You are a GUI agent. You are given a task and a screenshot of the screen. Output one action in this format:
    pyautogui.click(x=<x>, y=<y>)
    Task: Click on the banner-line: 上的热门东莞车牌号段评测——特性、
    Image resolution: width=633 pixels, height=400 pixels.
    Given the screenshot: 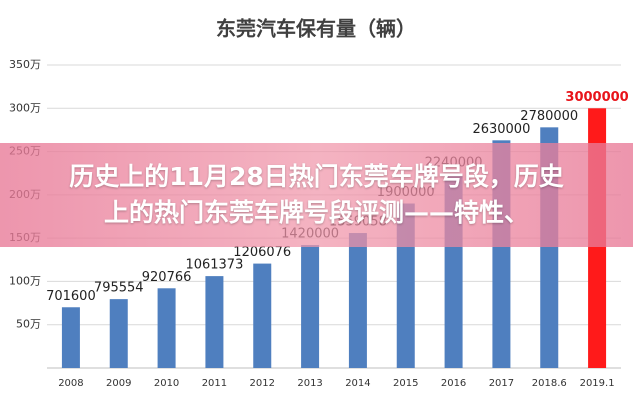 What is the action you would take?
    pyautogui.click(x=316, y=212)
    